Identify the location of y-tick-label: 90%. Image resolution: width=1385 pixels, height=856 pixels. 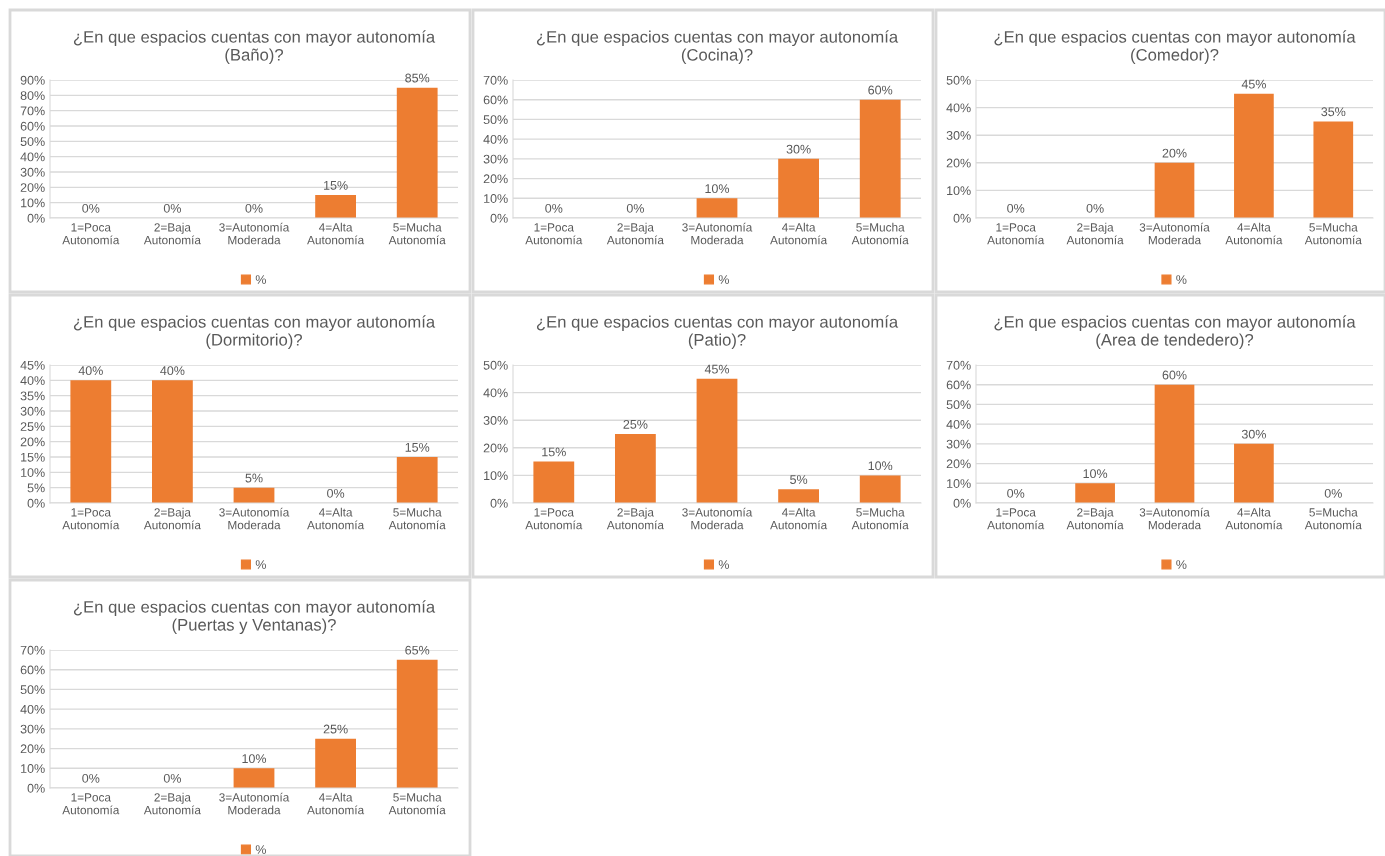
(32, 80).